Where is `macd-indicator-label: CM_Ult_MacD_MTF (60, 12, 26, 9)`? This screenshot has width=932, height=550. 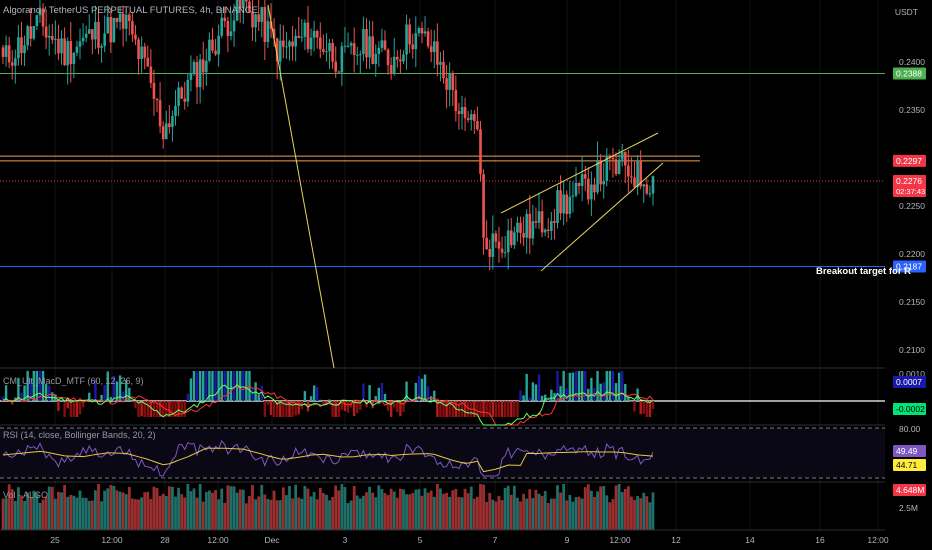 macd-indicator-label: CM_Ult_MacD_MTF (60, 12, 26, 9) is located at coordinates (73, 381).